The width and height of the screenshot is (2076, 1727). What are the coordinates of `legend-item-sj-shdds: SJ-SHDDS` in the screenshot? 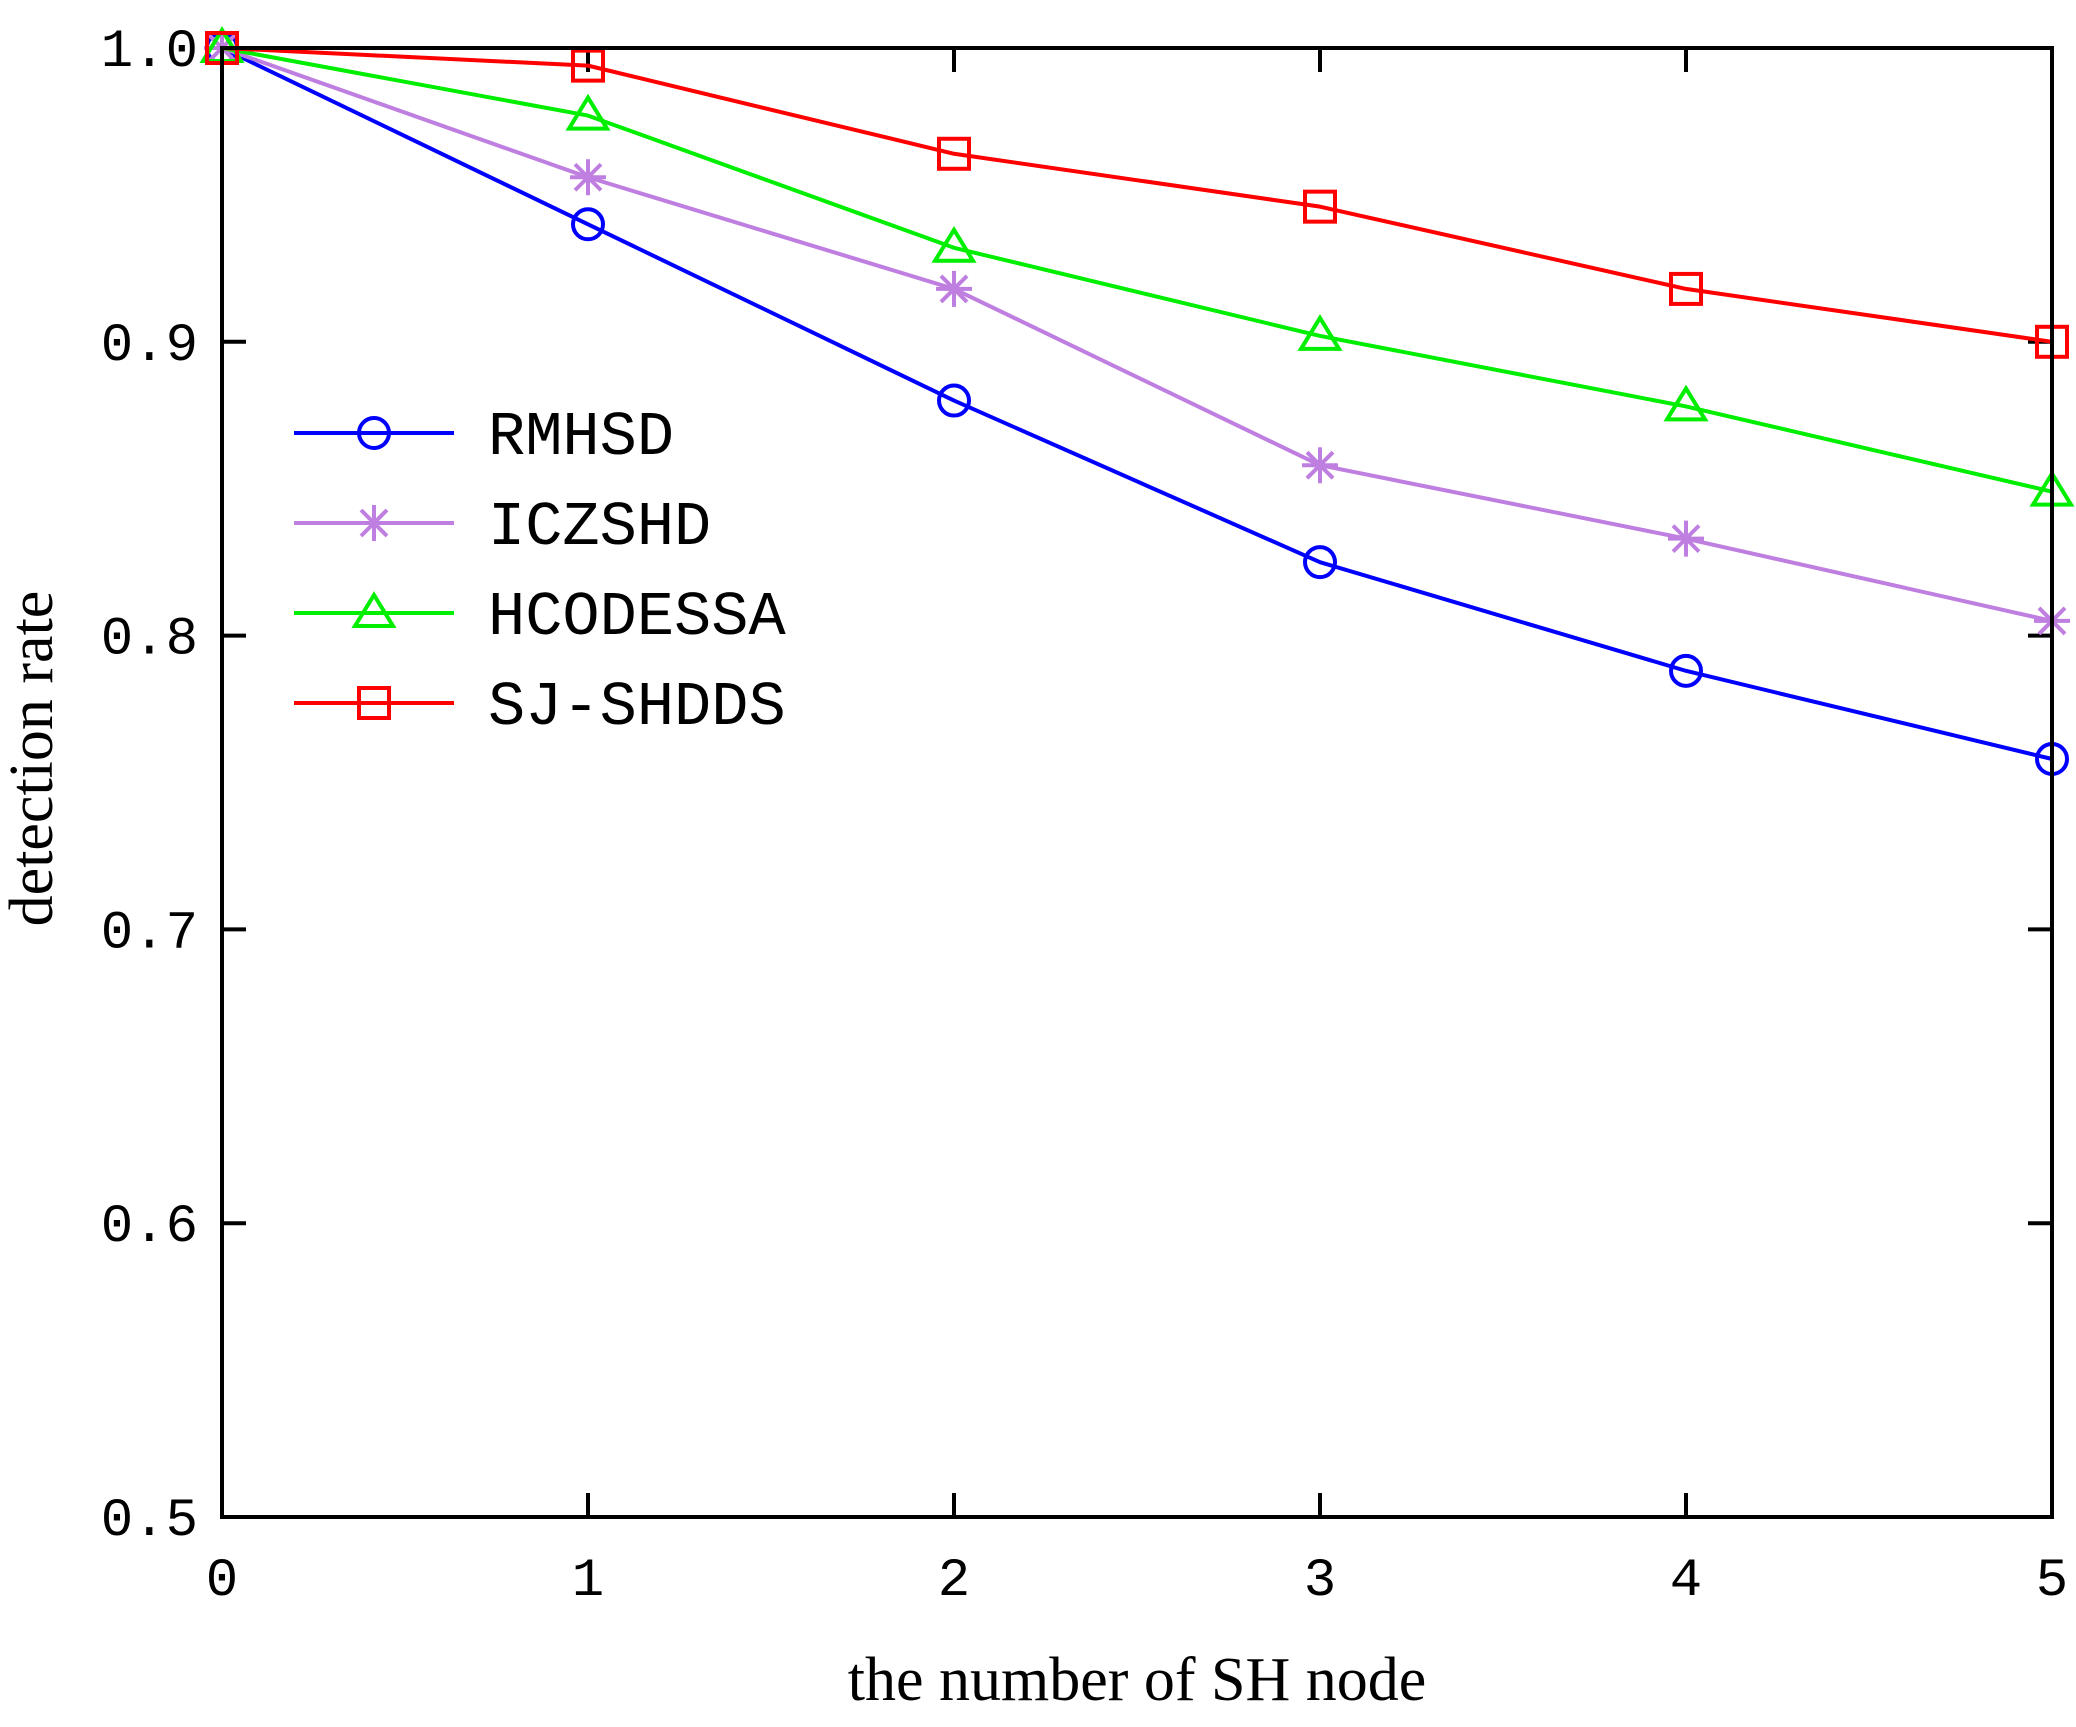 It's located at (540, 707).